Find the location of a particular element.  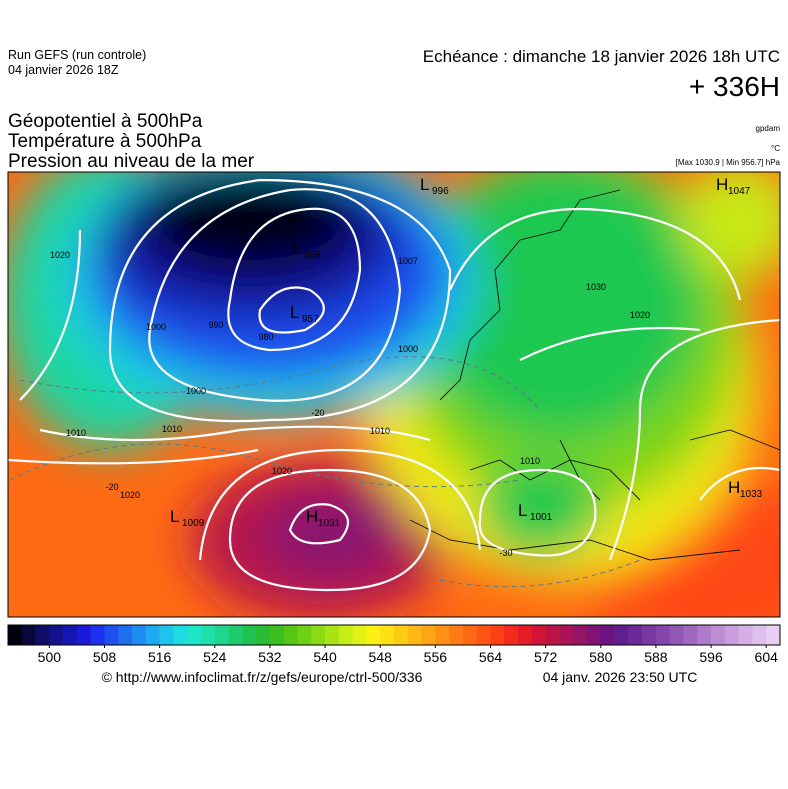

tick-label: 524 is located at coordinates (215, 657).